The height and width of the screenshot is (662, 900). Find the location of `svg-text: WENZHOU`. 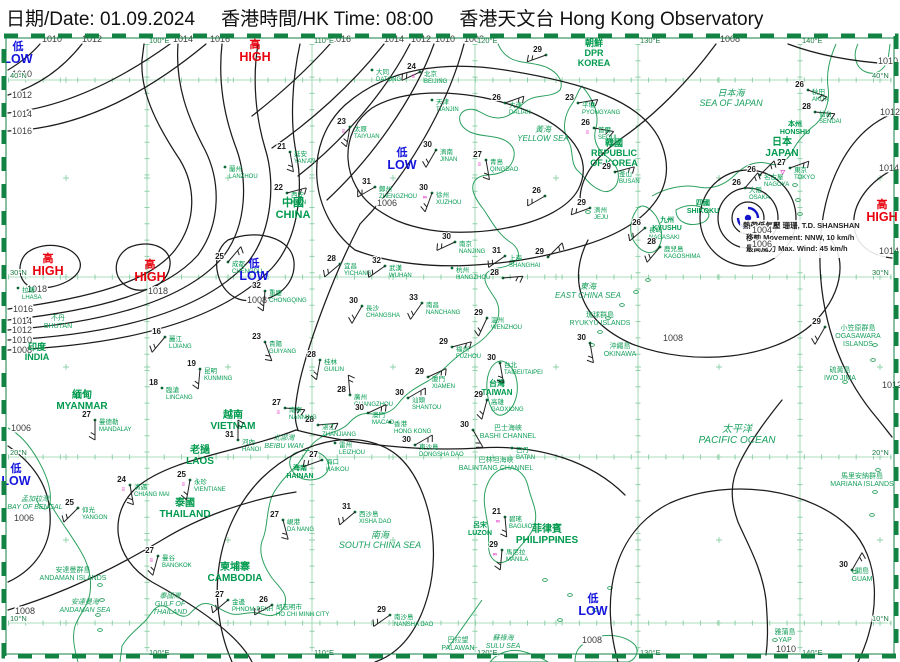

svg-text: WENZHOU is located at coordinates (506, 328).